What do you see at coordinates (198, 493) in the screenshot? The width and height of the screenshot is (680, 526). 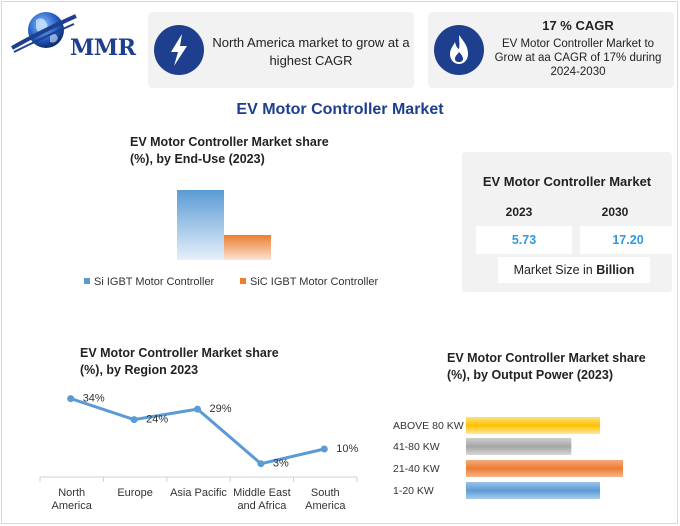 I see `region-tick-label: Asia Pacific` at bounding box center [198, 493].